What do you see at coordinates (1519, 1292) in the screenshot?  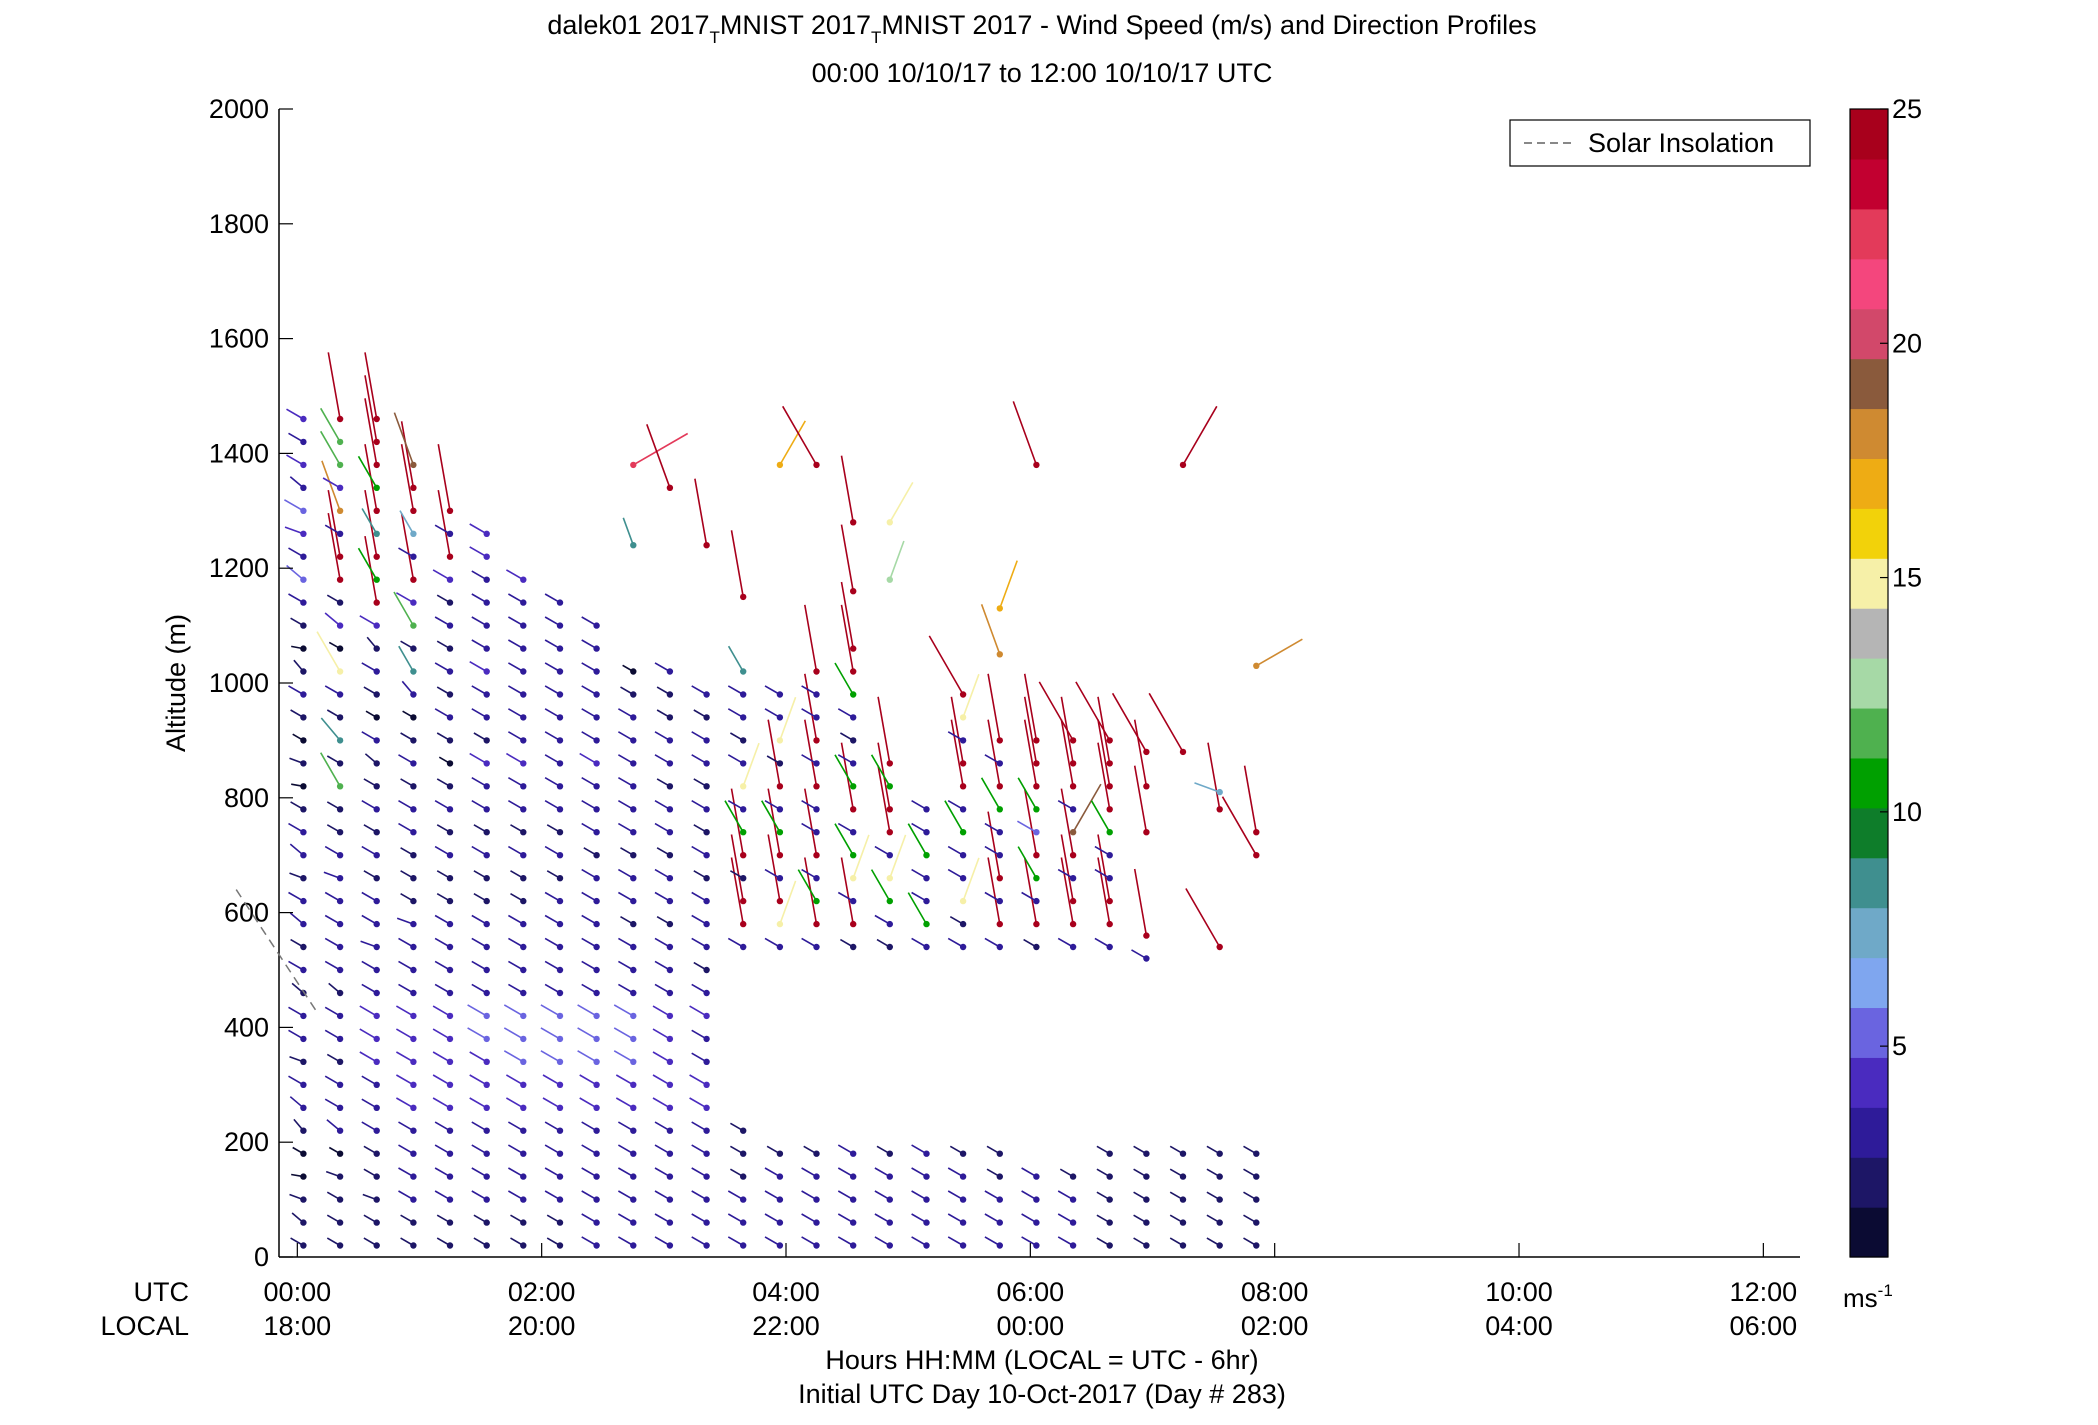 I see `x-tick-label-utc: 10:00` at bounding box center [1519, 1292].